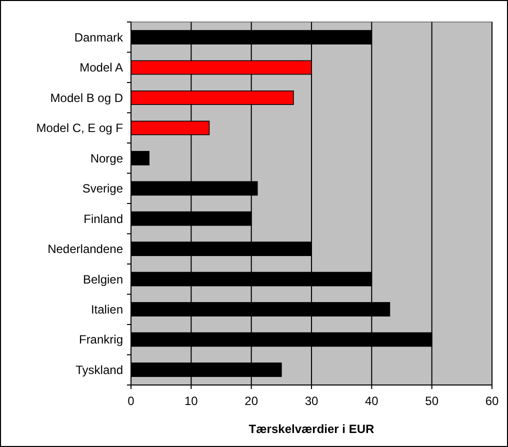 The image size is (508, 447). What do you see at coordinates (107, 158) in the screenshot?
I see `y-tick-label: Norge` at bounding box center [107, 158].